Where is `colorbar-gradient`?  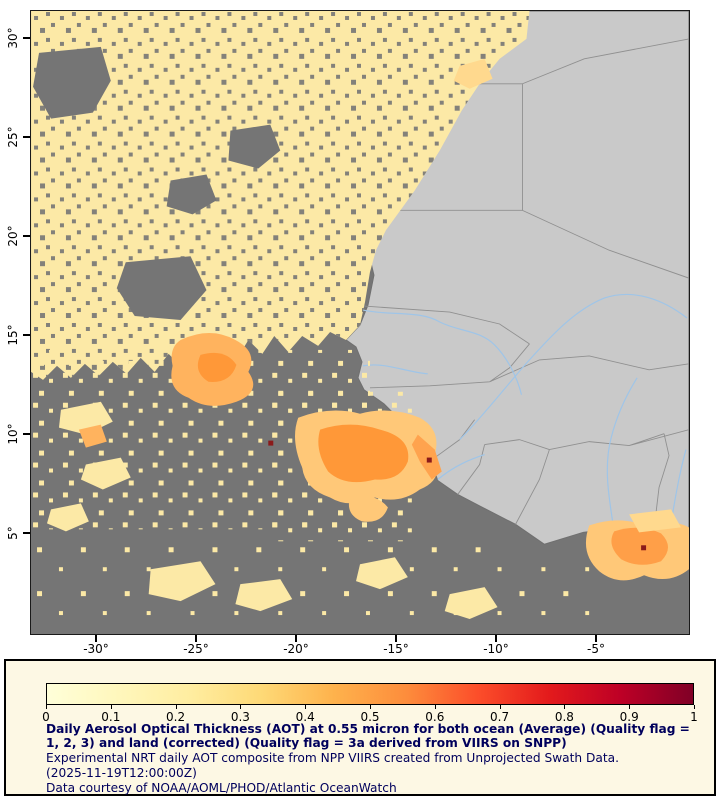 colorbar-gradient is located at coordinates (370, 694).